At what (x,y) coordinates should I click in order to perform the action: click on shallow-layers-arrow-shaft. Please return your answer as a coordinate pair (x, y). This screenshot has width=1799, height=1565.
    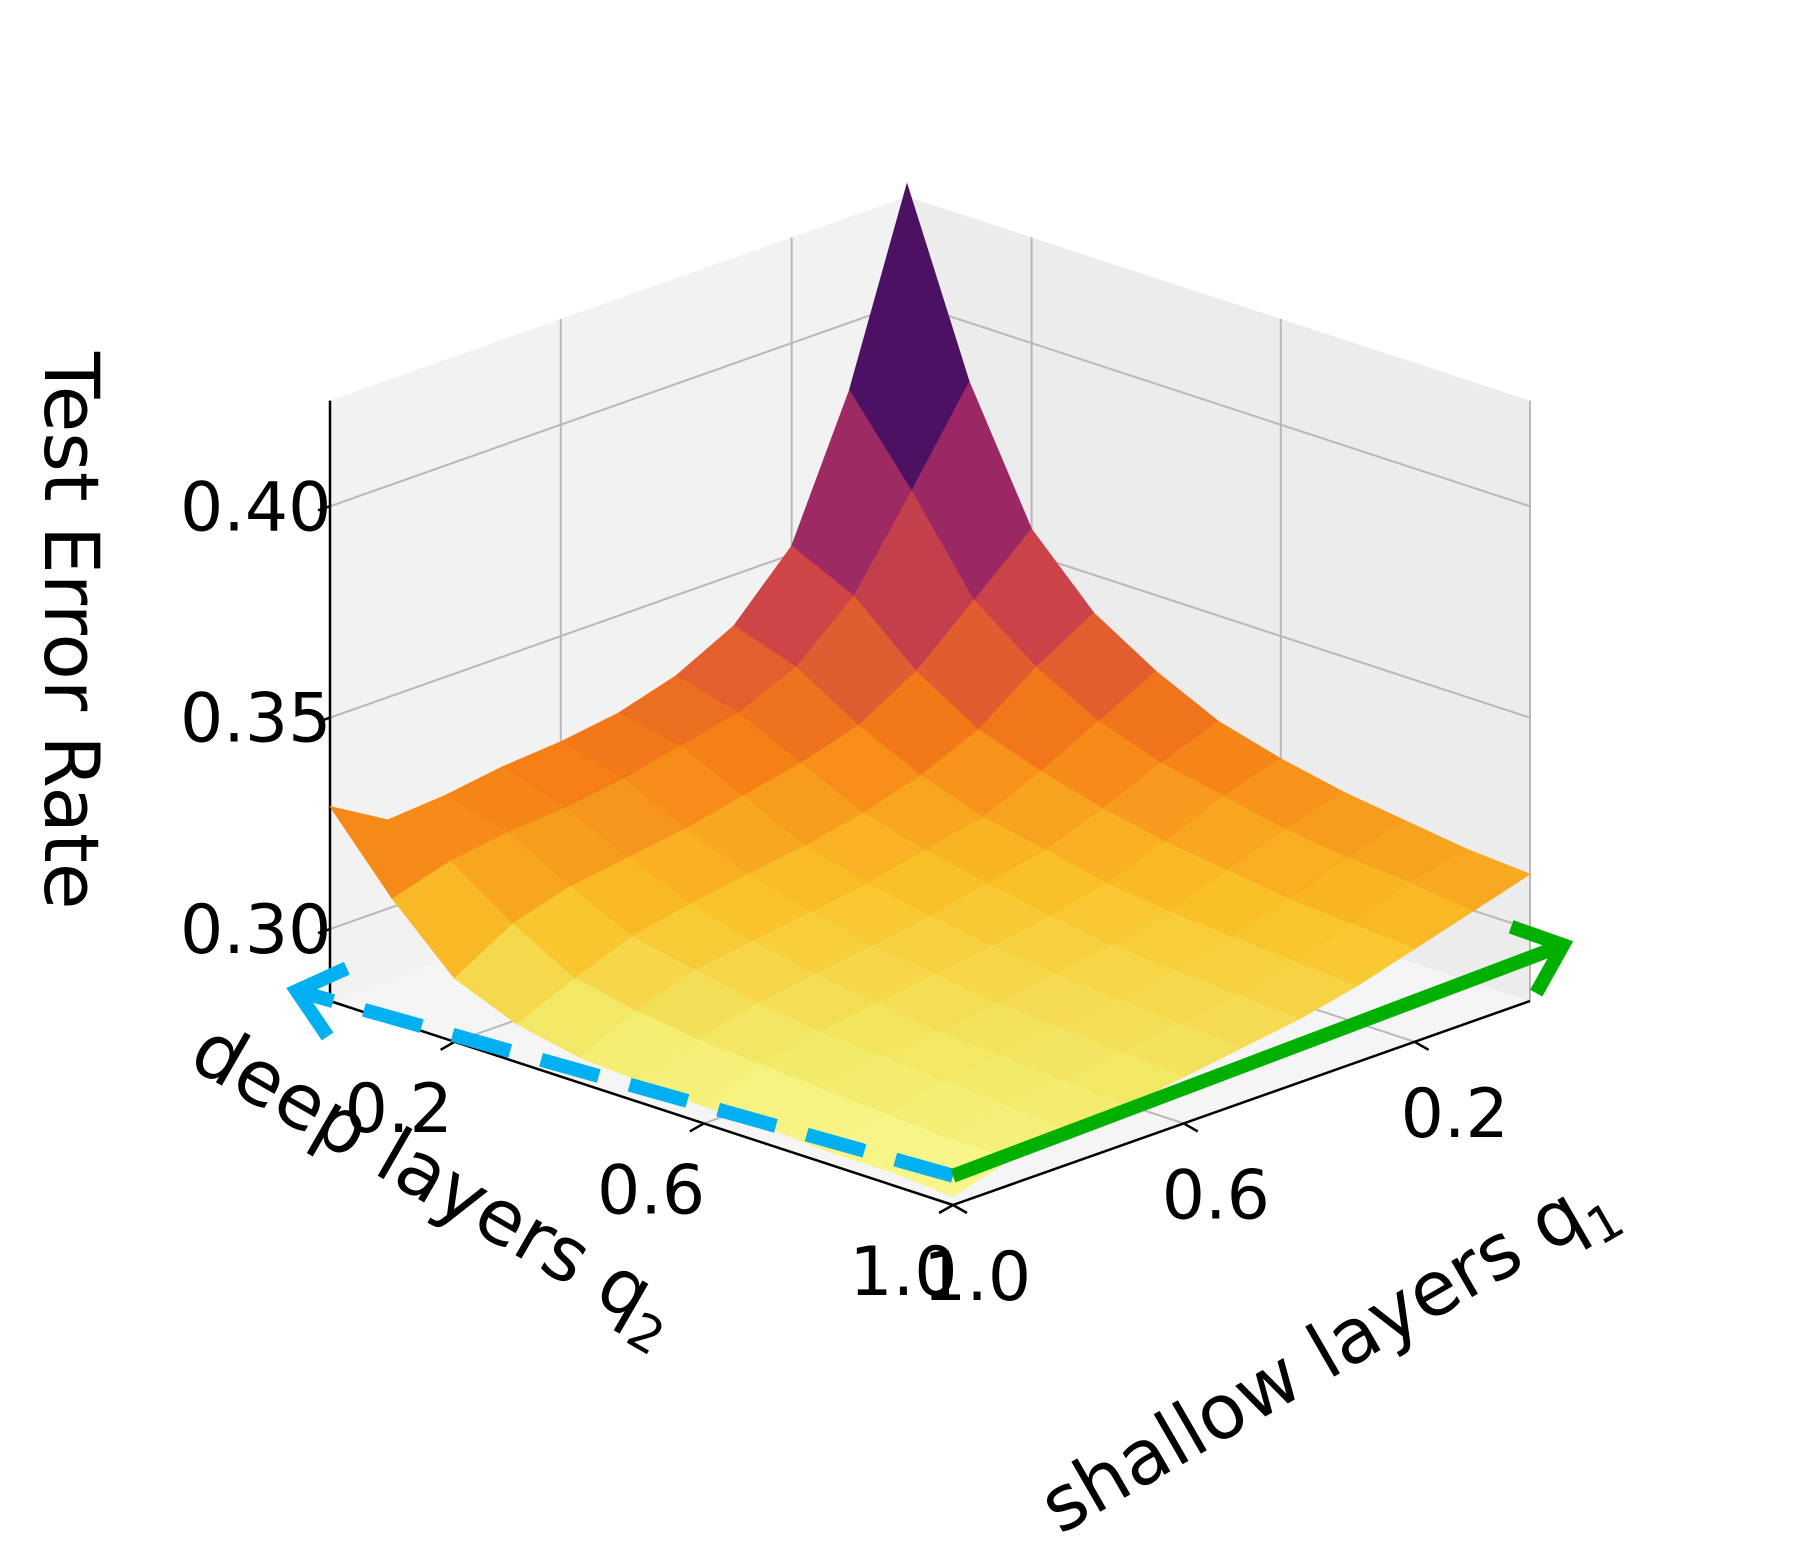
    Looking at the image, I should click on (1258, 1060).